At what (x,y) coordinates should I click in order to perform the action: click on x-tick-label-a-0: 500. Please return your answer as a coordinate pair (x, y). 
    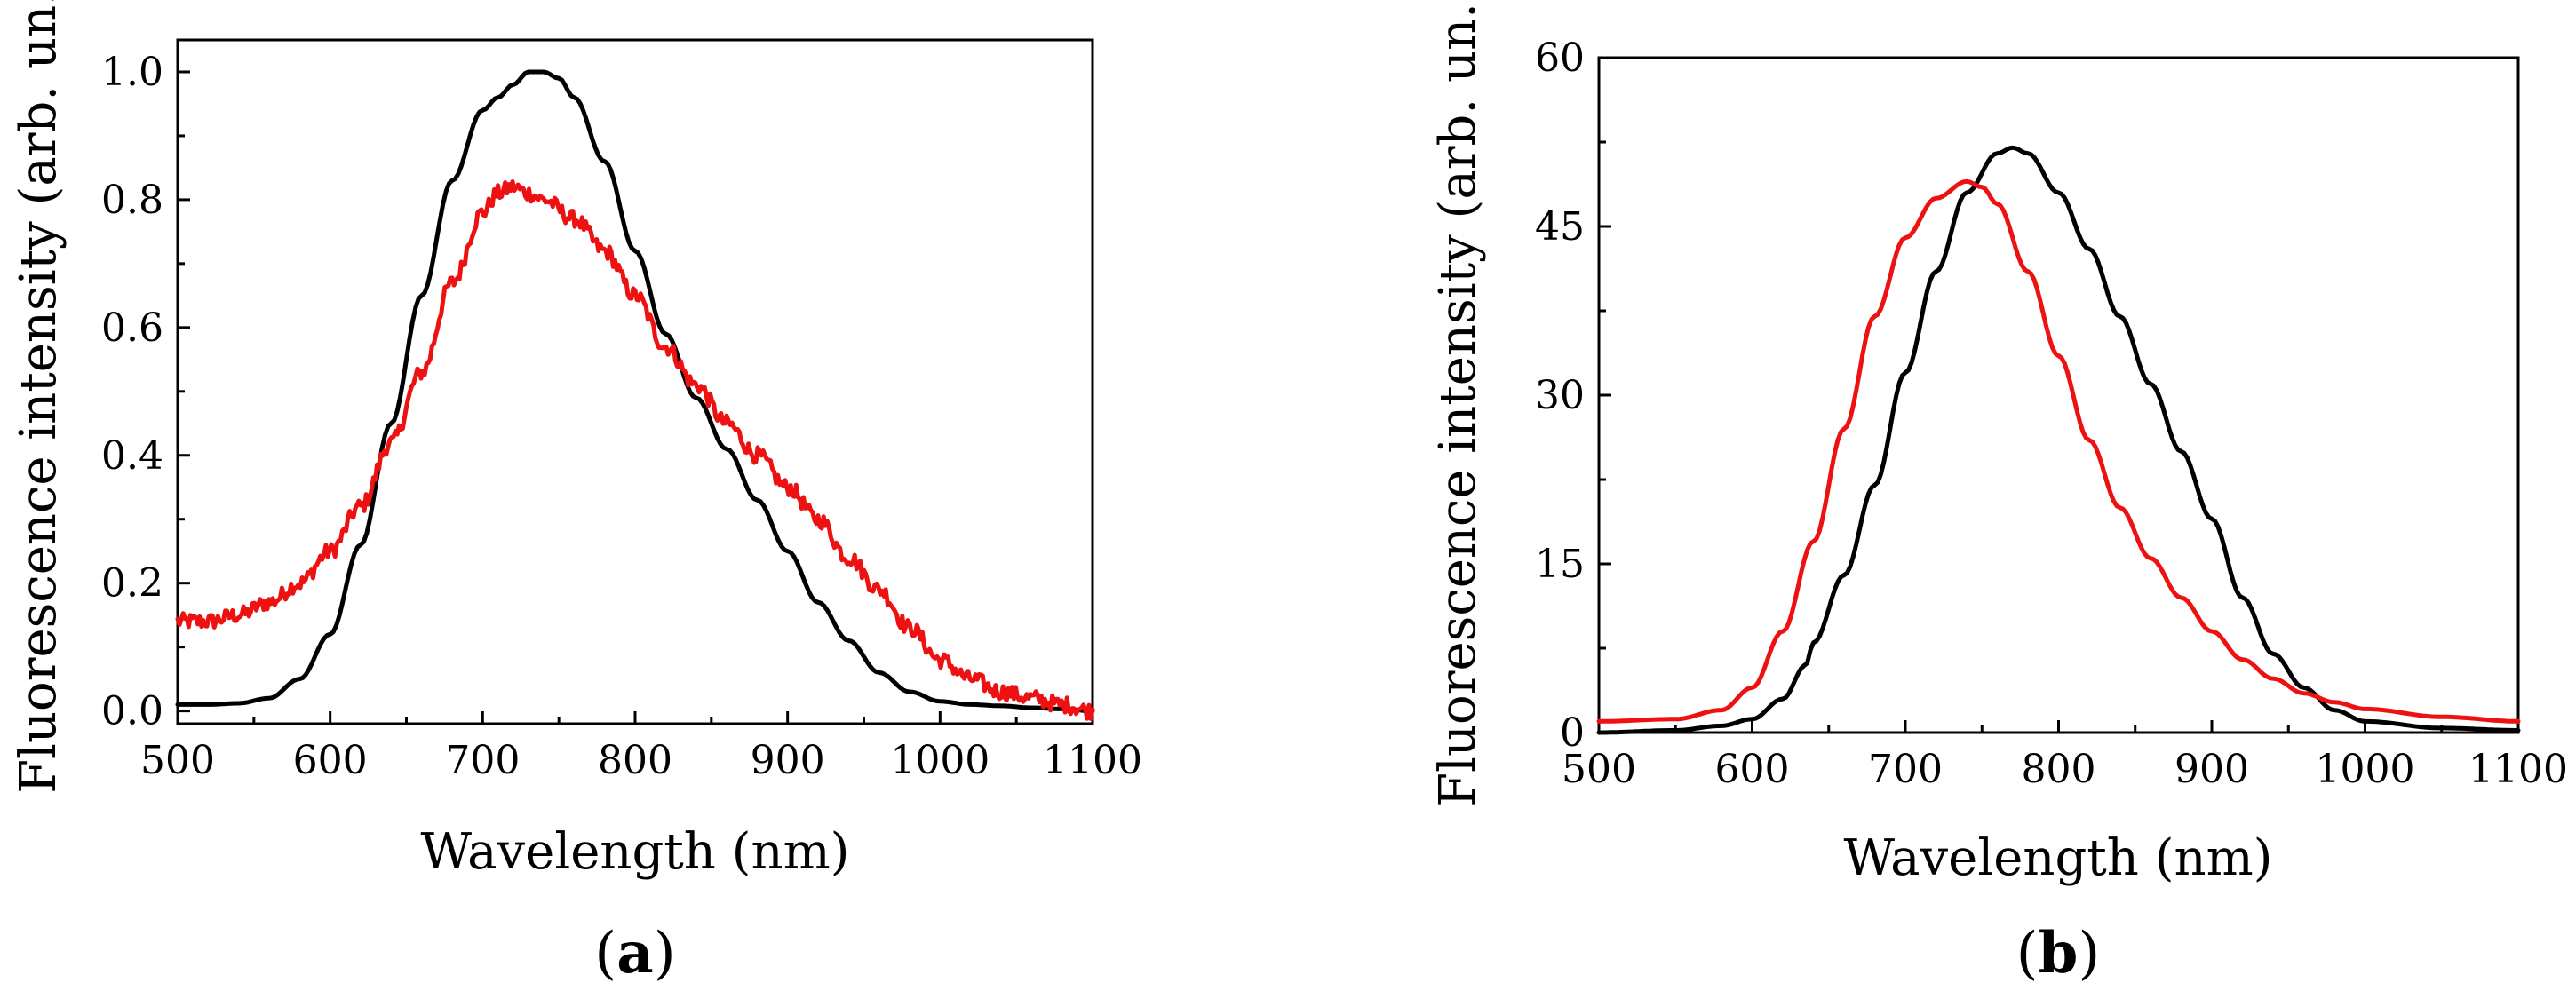
    Looking at the image, I should click on (177, 760).